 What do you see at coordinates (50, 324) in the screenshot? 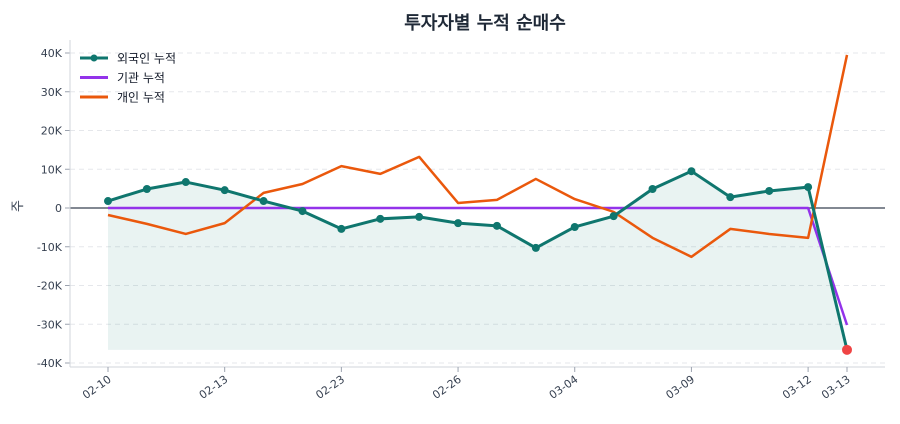
I see `y-tick-label: -30K` at bounding box center [50, 324].